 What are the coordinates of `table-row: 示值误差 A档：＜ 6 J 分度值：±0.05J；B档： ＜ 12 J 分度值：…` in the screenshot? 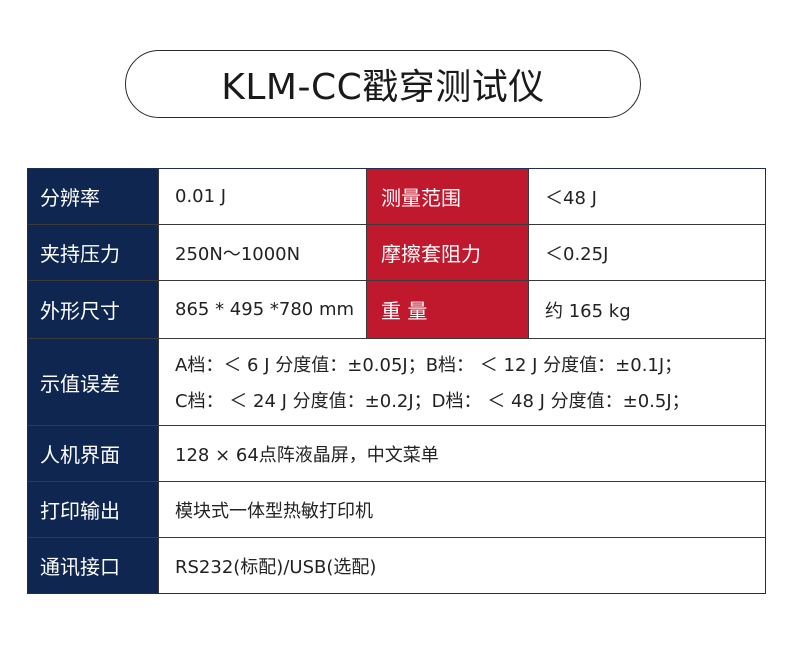 It's located at (396, 382).